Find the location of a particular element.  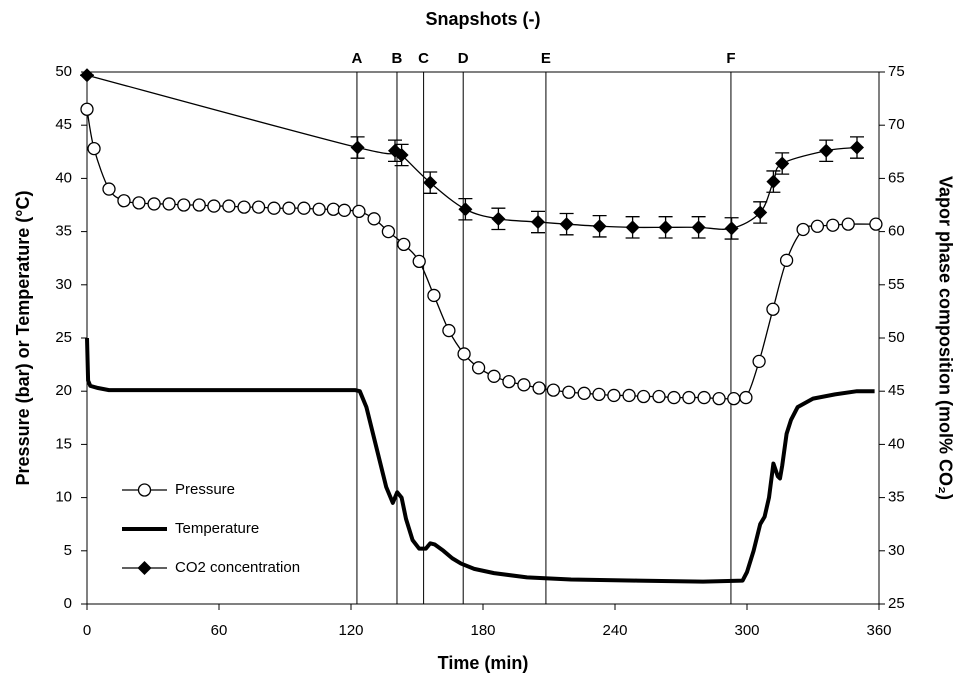

snapshot-label: A is located at coordinates (357, 58).